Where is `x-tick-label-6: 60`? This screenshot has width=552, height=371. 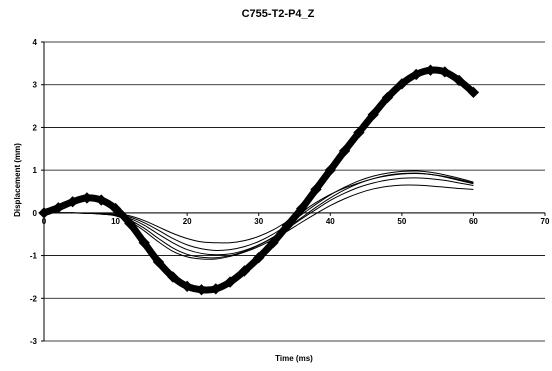
x-tick-label-6: 60 is located at coordinates (473, 221).